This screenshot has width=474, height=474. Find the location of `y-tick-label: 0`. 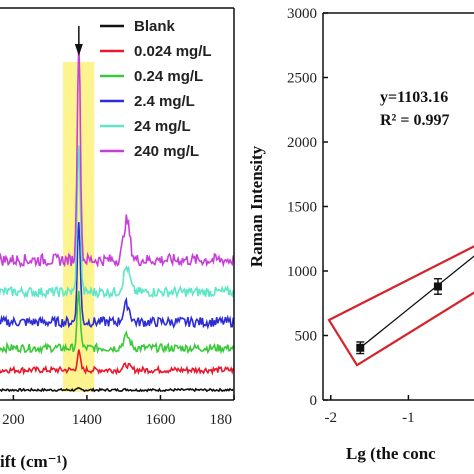

y-tick-label: 0 is located at coordinates (314, 401).